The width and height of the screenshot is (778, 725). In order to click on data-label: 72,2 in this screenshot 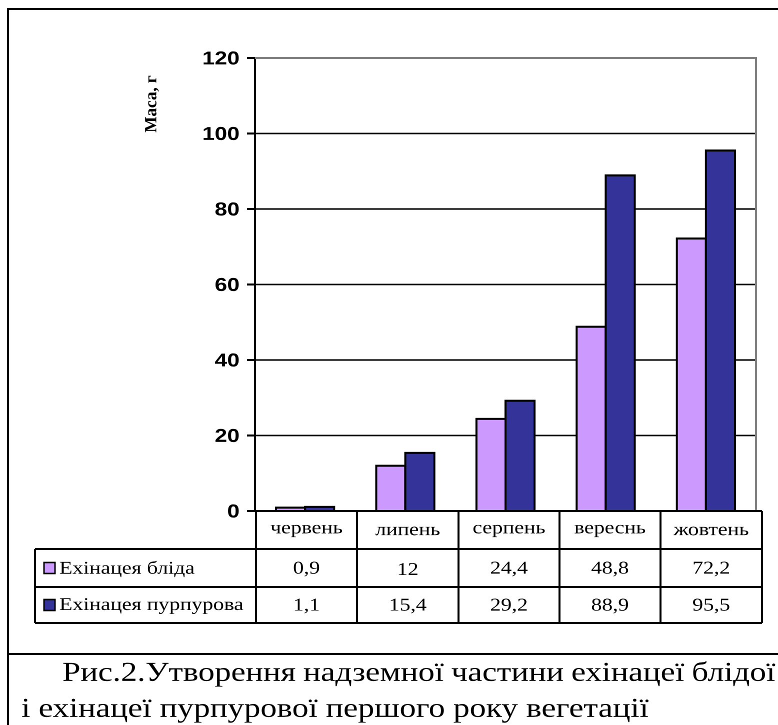, I will do `click(711, 569)`.